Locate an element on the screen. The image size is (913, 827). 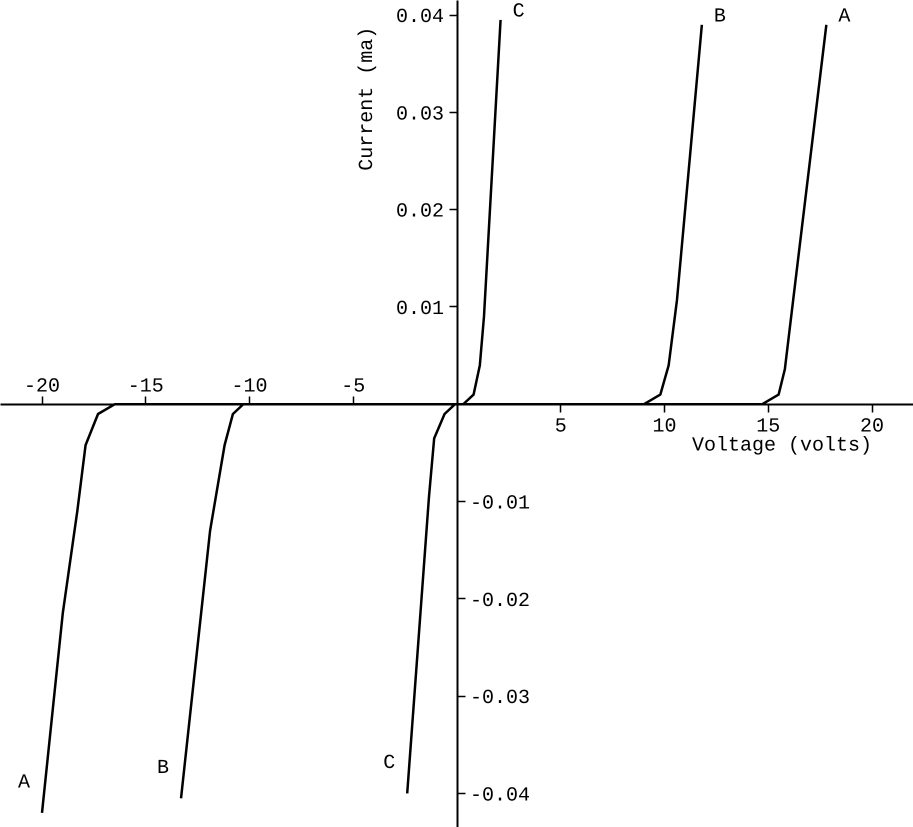
y2-tick-label: -0.04 is located at coordinates (500, 796).